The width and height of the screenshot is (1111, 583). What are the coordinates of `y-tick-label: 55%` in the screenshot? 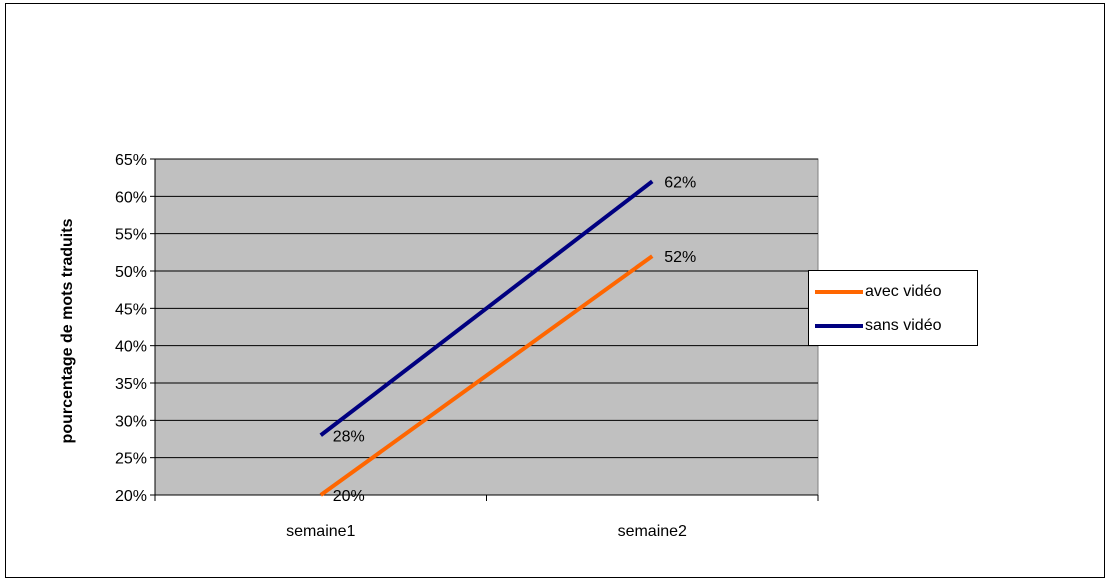 It's located at (131, 235).